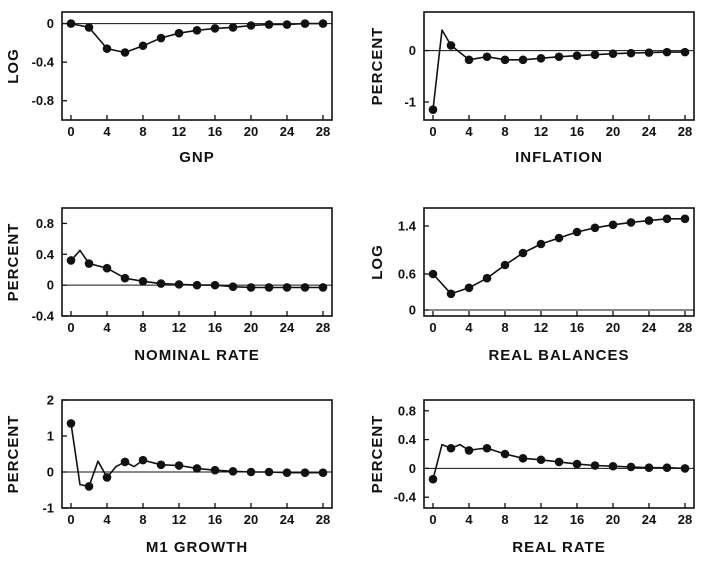  Describe the element at coordinates (377, 454) in the screenshot. I see `y-axis-title: PERCENT` at that location.